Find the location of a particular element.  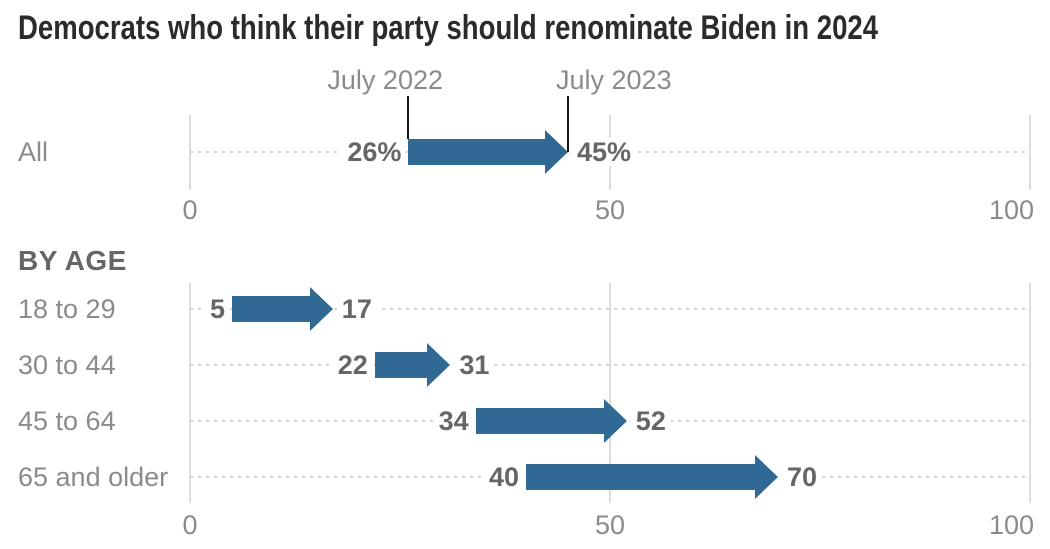

row-label: 65 and older is located at coordinates (93, 477).